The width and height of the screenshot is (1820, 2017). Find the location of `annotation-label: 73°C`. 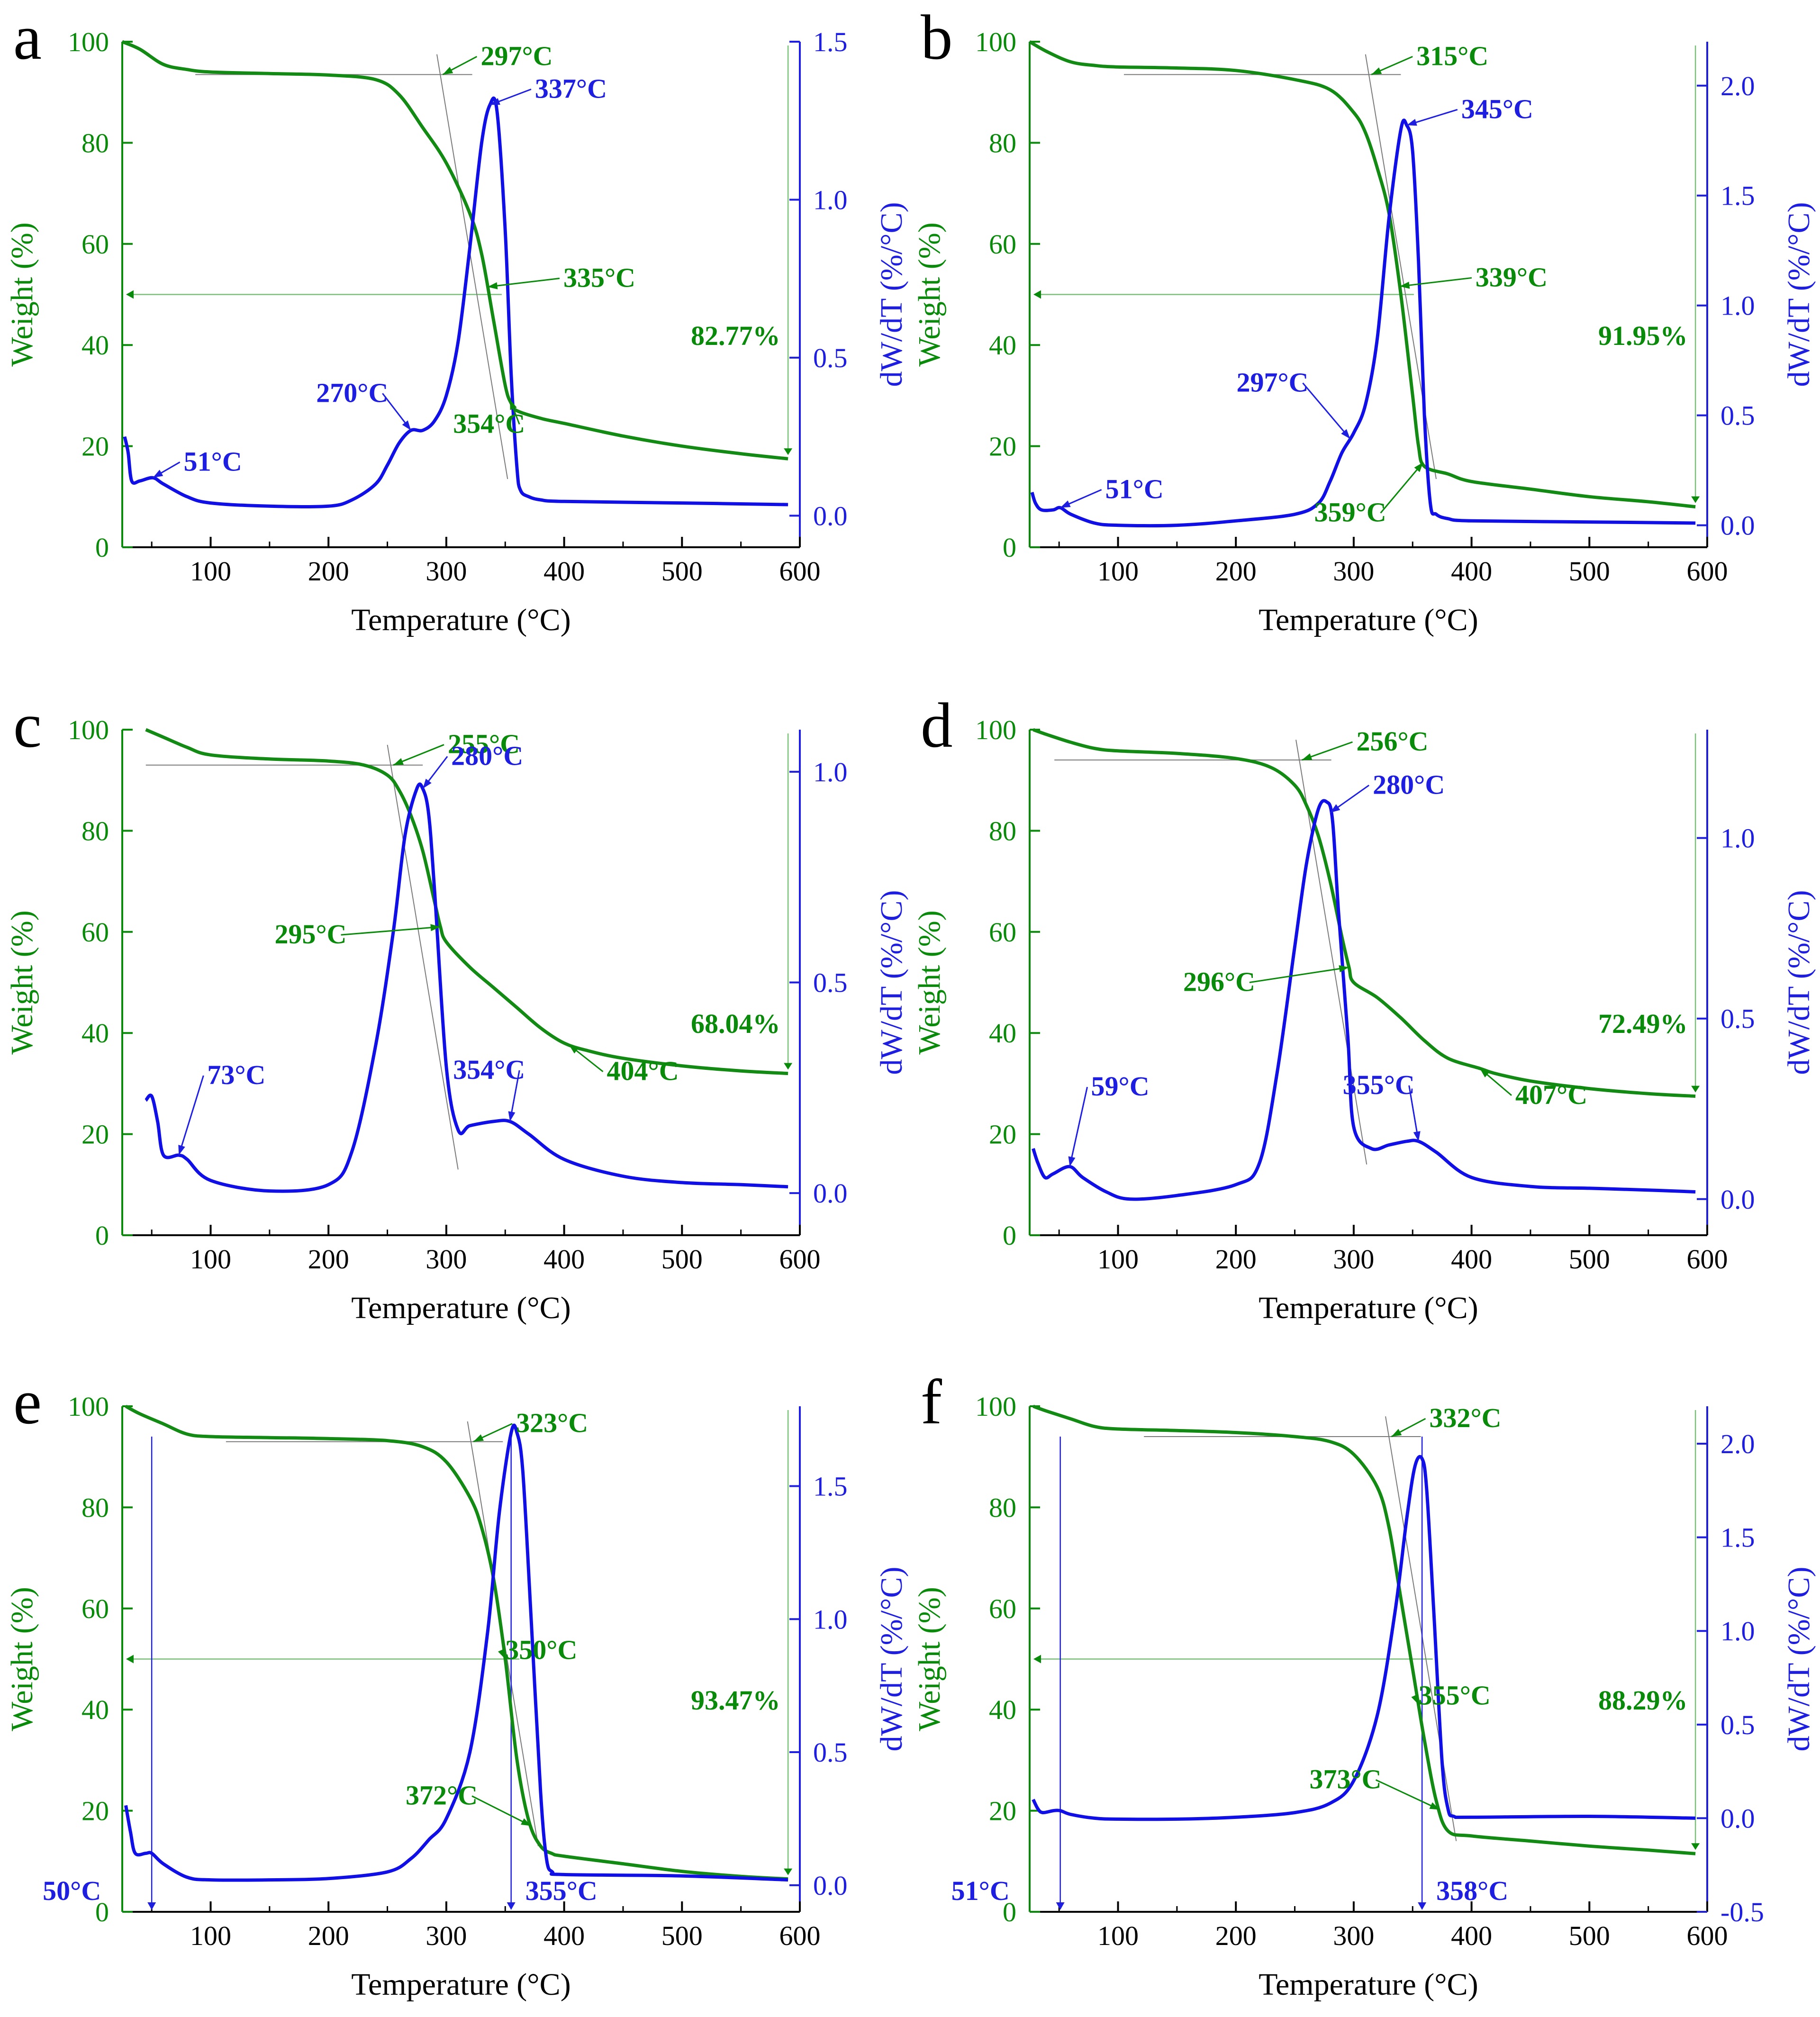

annotation-label: 73°C is located at coordinates (236, 1074).